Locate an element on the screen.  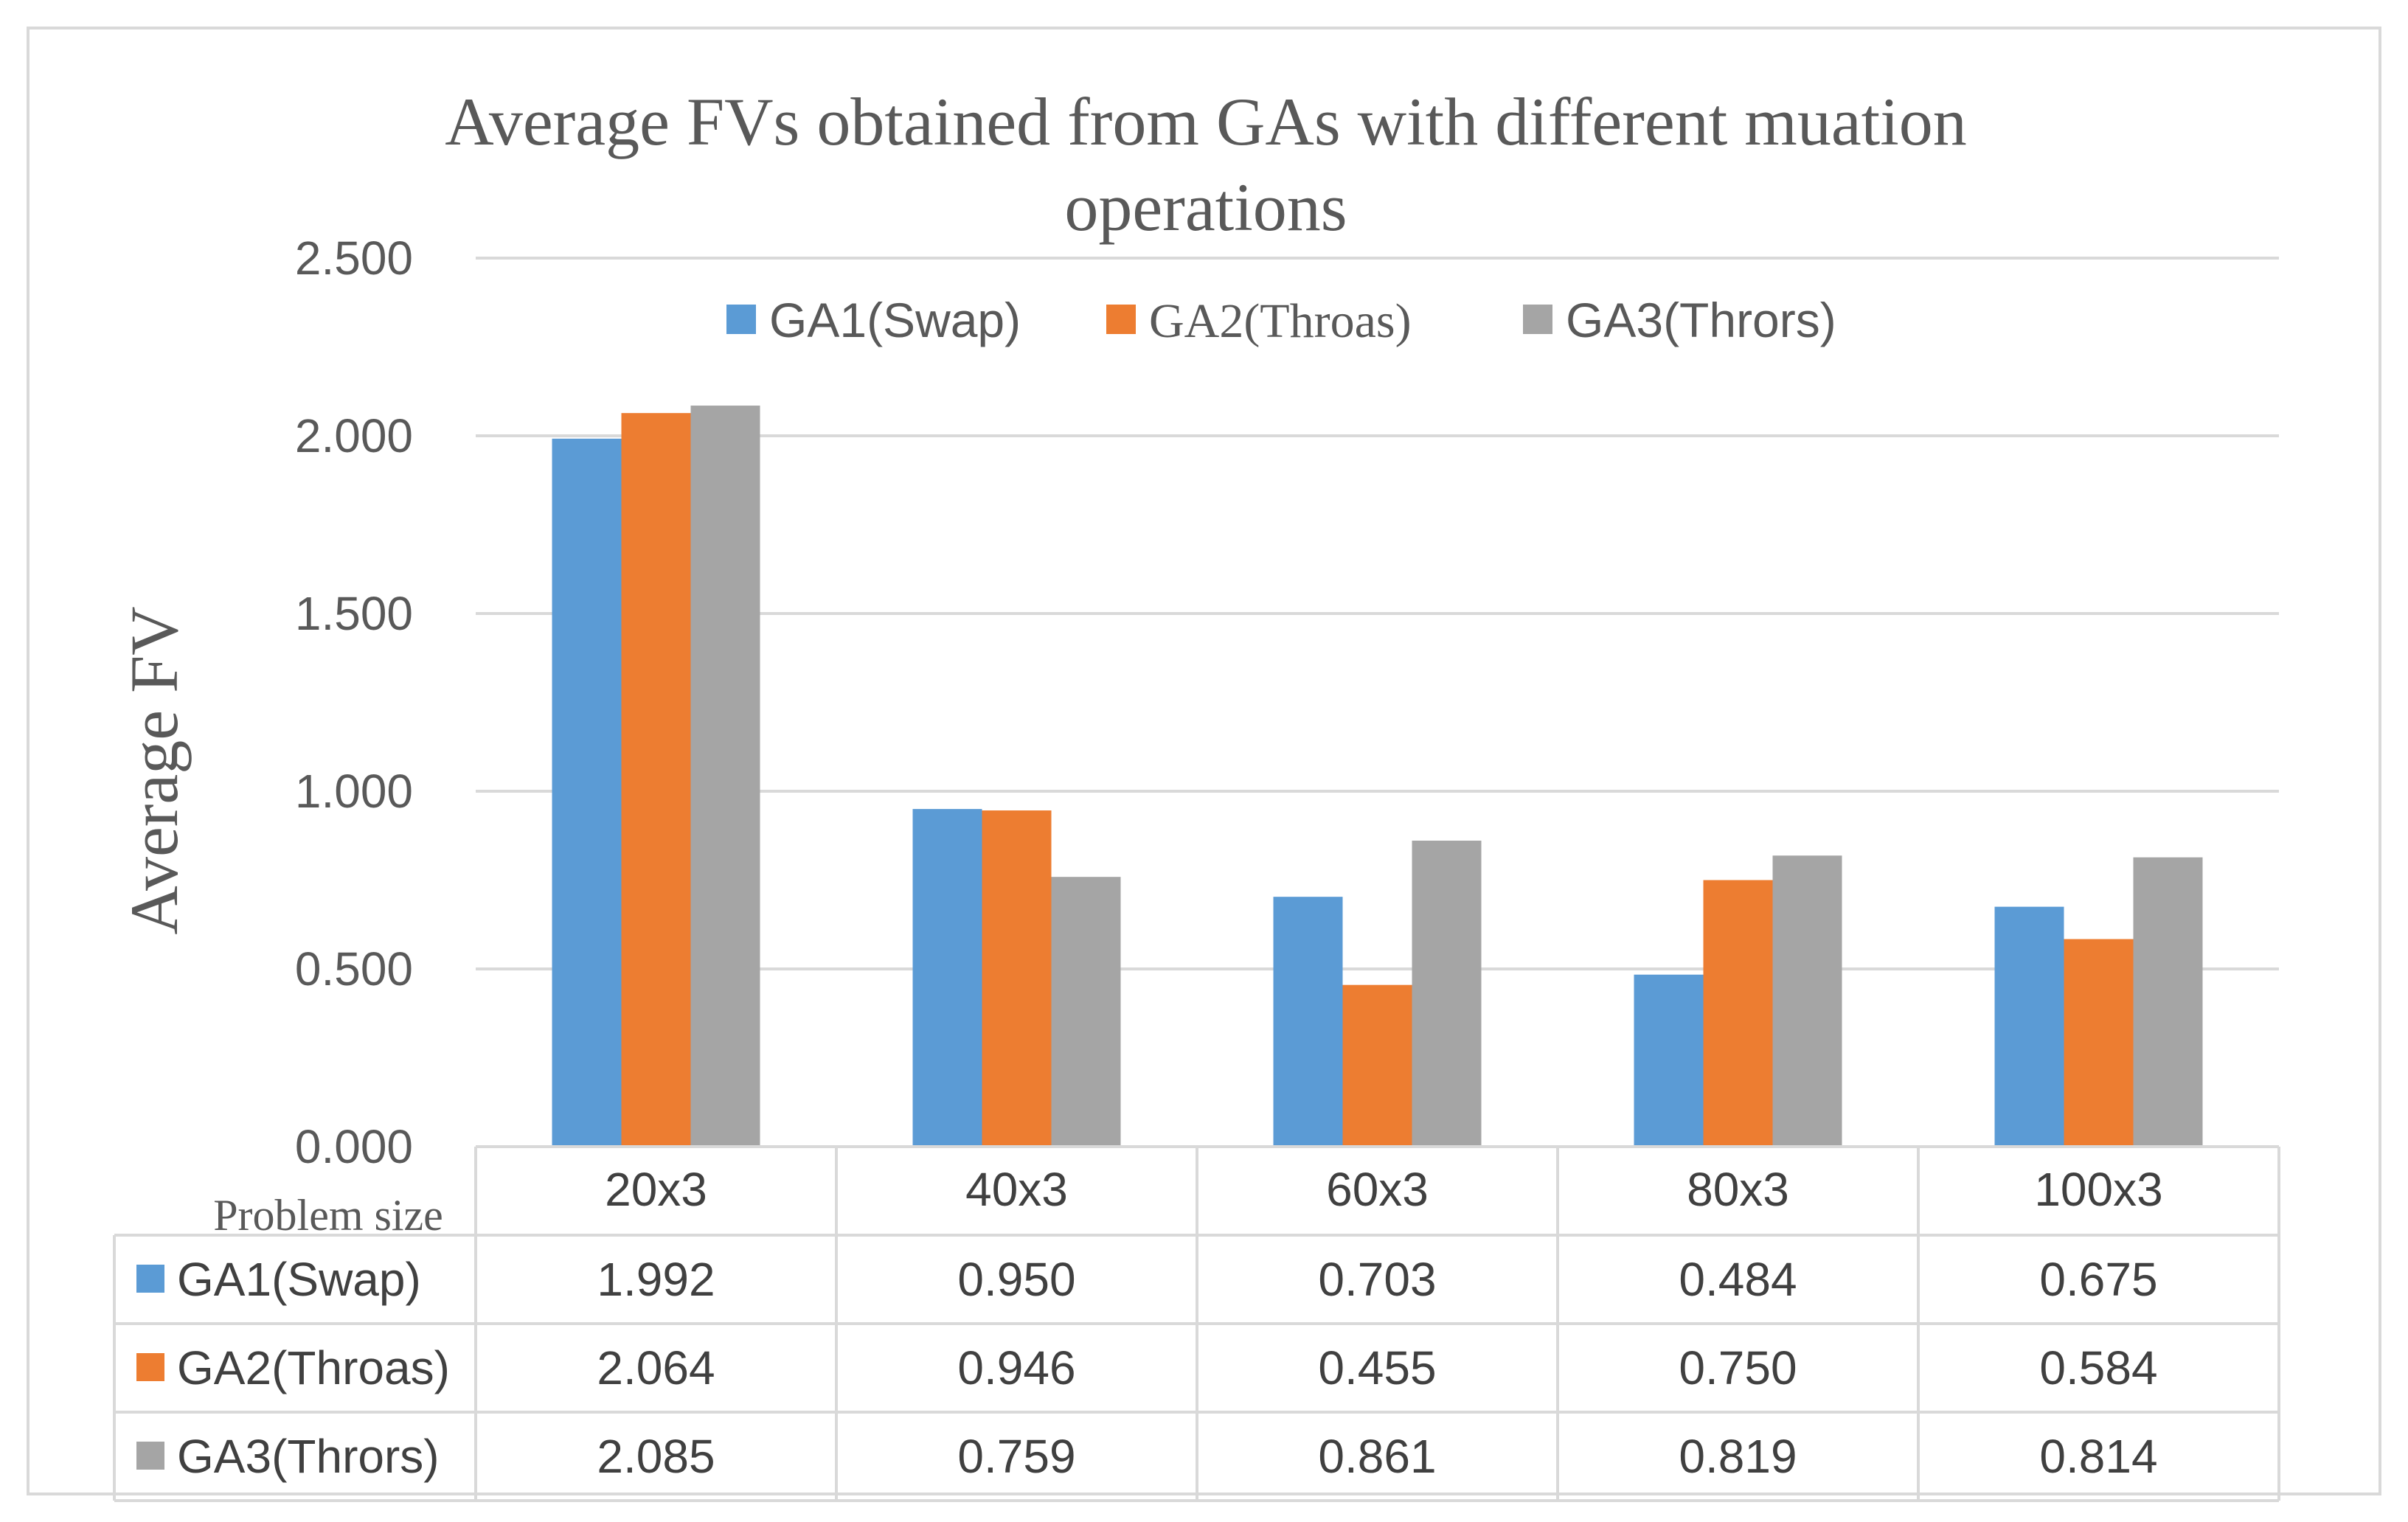
table-value: 0.484 is located at coordinates (1738, 1279).